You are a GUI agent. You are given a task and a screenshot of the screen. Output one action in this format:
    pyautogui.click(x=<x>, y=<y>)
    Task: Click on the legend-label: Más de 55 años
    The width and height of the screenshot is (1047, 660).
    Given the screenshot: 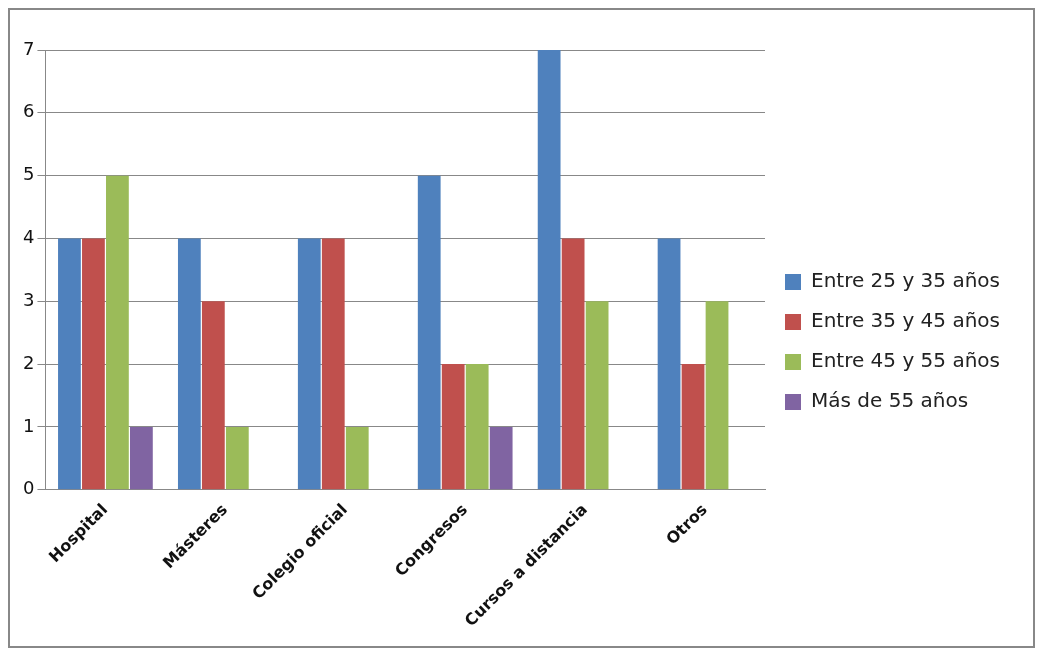 What is the action you would take?
    pyautogui.click(x=890, y=400)
    